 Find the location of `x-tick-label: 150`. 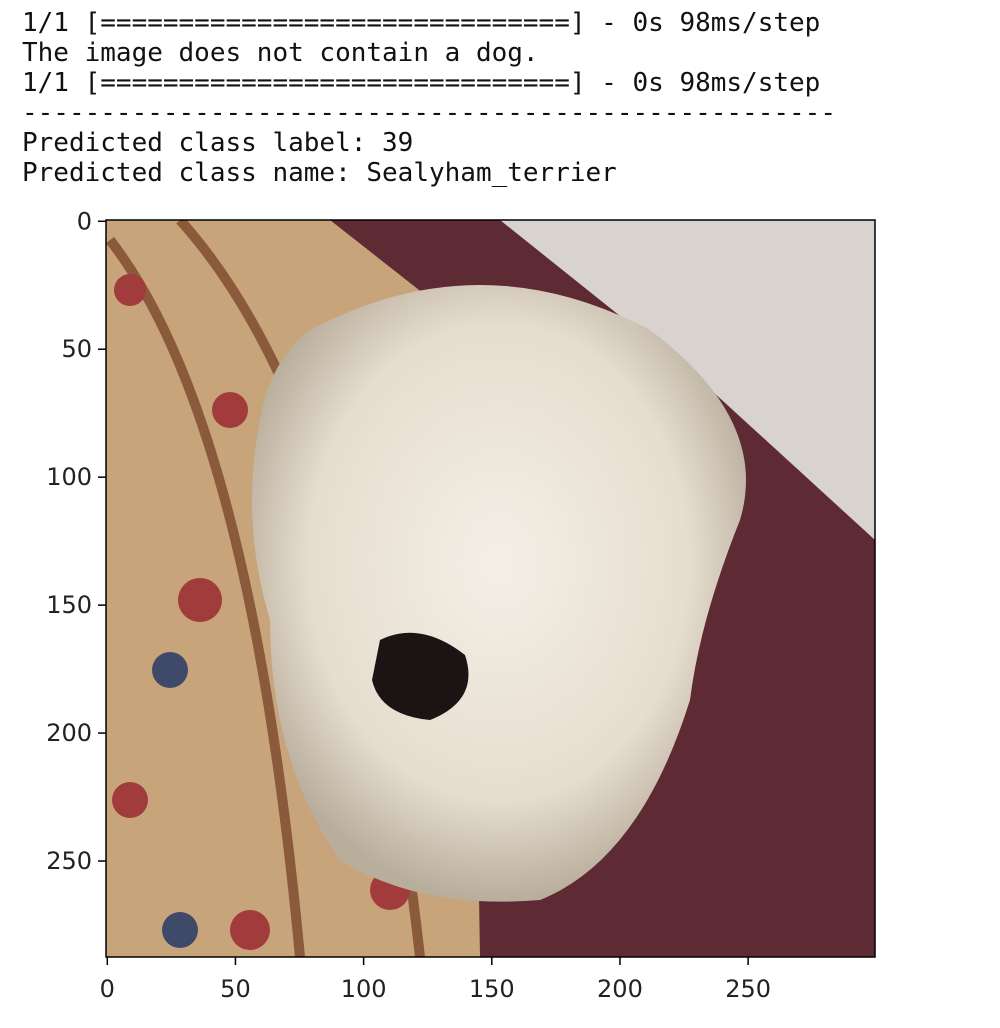

x-tick-label: 150 is located at coordinates (492, 989).